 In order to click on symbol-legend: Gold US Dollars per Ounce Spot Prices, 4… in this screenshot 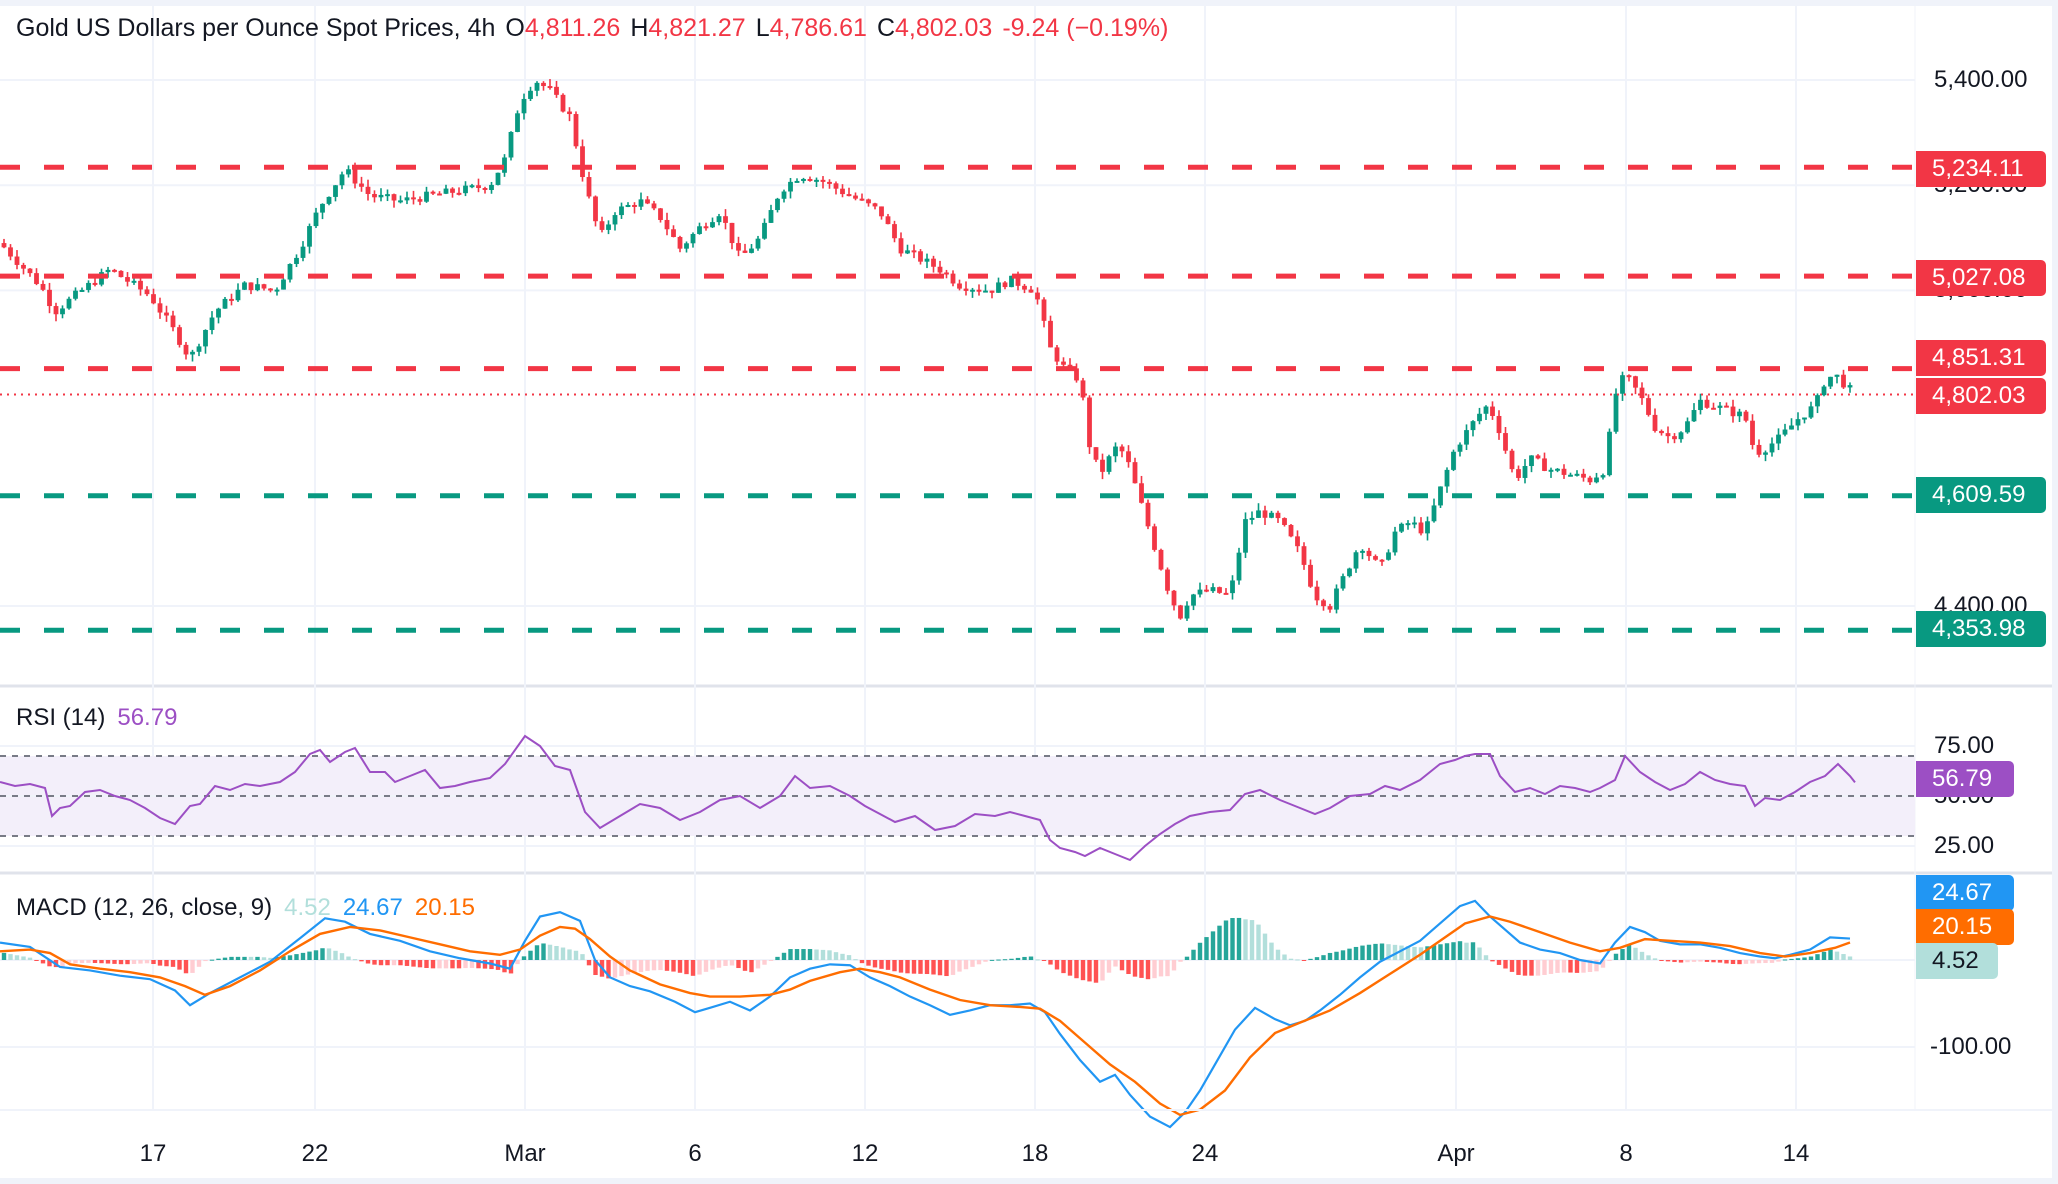, I will do `click(592, 28)`.